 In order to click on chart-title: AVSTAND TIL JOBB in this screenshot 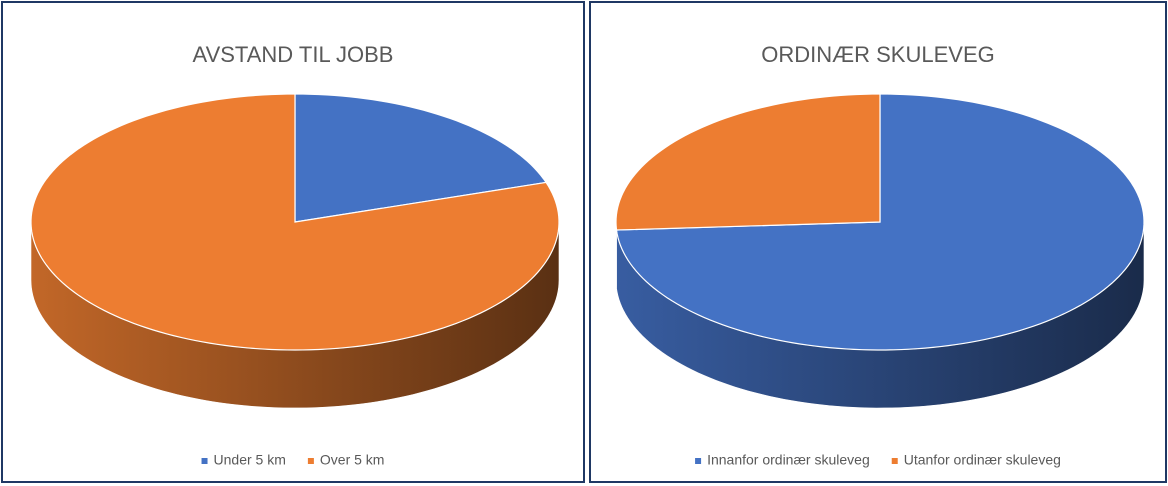, I will do `click(293, 54)`.